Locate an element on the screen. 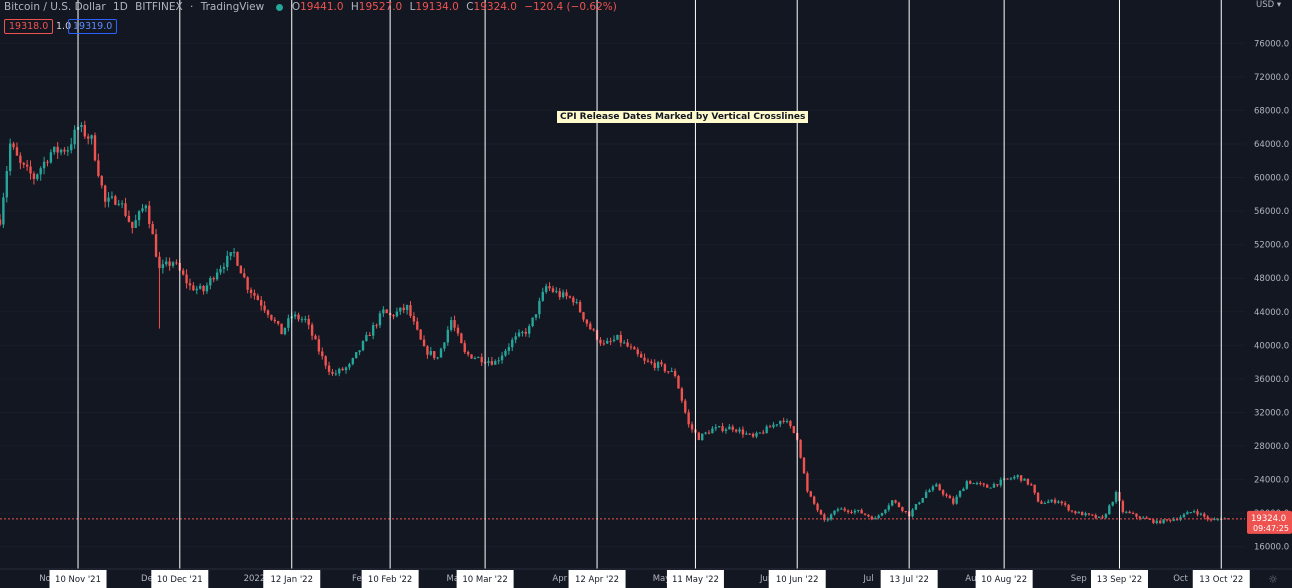  interval-label: 1D is located at coordinates (120, 7).